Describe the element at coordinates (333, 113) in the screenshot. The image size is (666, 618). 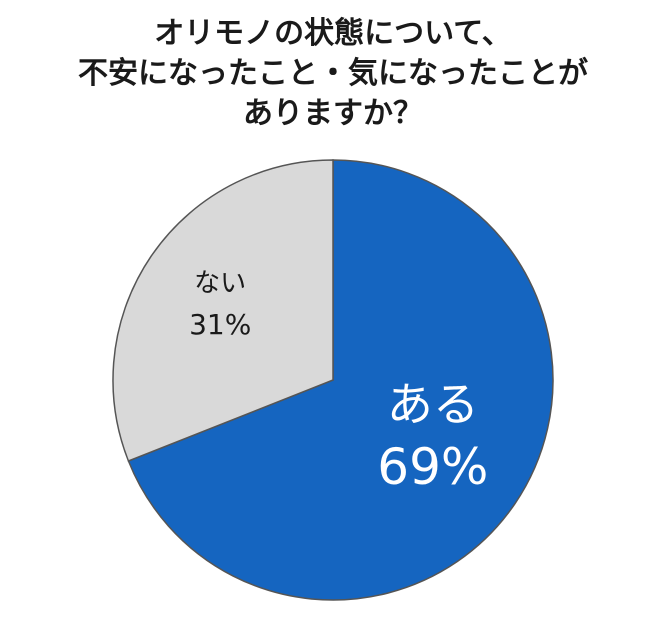
I see `chart-title-line-3: ありますか？` at that location.